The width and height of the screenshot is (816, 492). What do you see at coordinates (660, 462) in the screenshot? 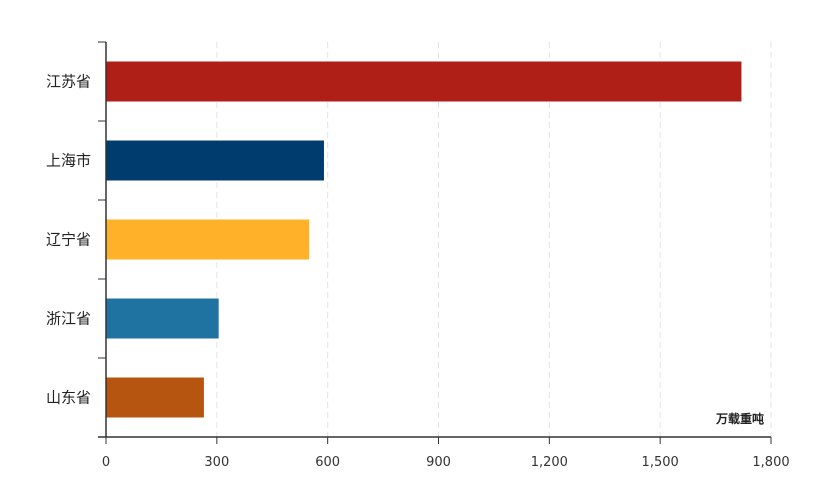
I see `x-tick-label-1500: 1,500` at bounding box center [660, 462].